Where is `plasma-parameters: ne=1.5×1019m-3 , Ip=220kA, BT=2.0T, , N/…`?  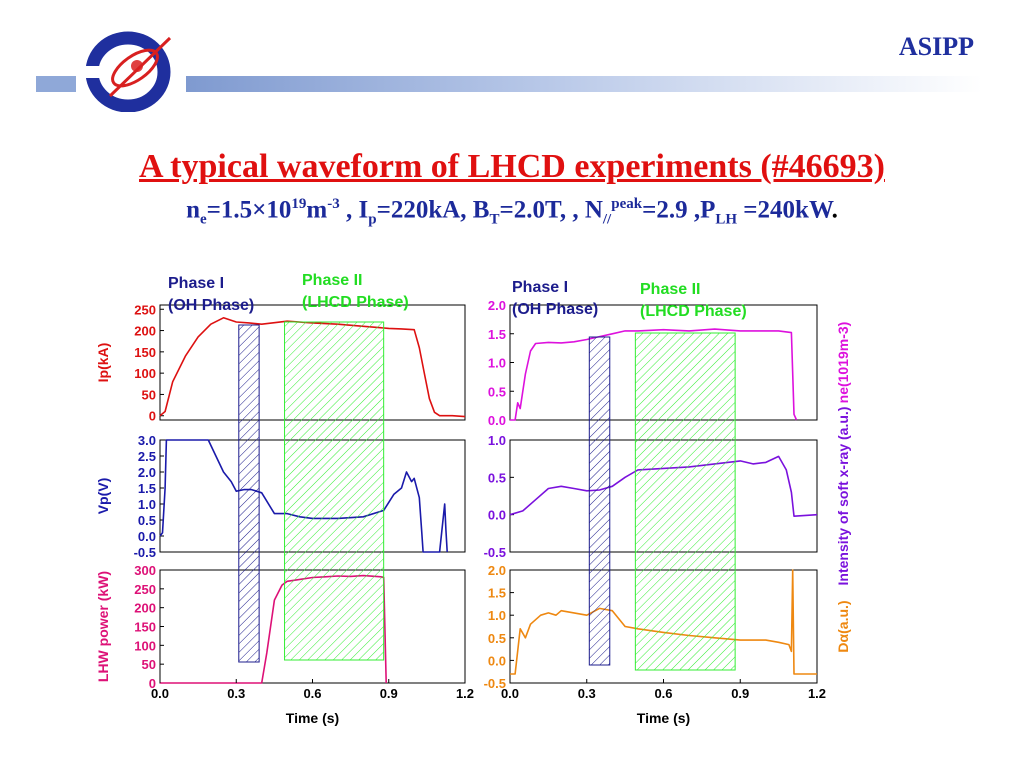
plasma-parameters: ne=1.5×1019m-3 , Ip=220kA, BT=2.0T, , N/… is located at coordinates (512, 212).